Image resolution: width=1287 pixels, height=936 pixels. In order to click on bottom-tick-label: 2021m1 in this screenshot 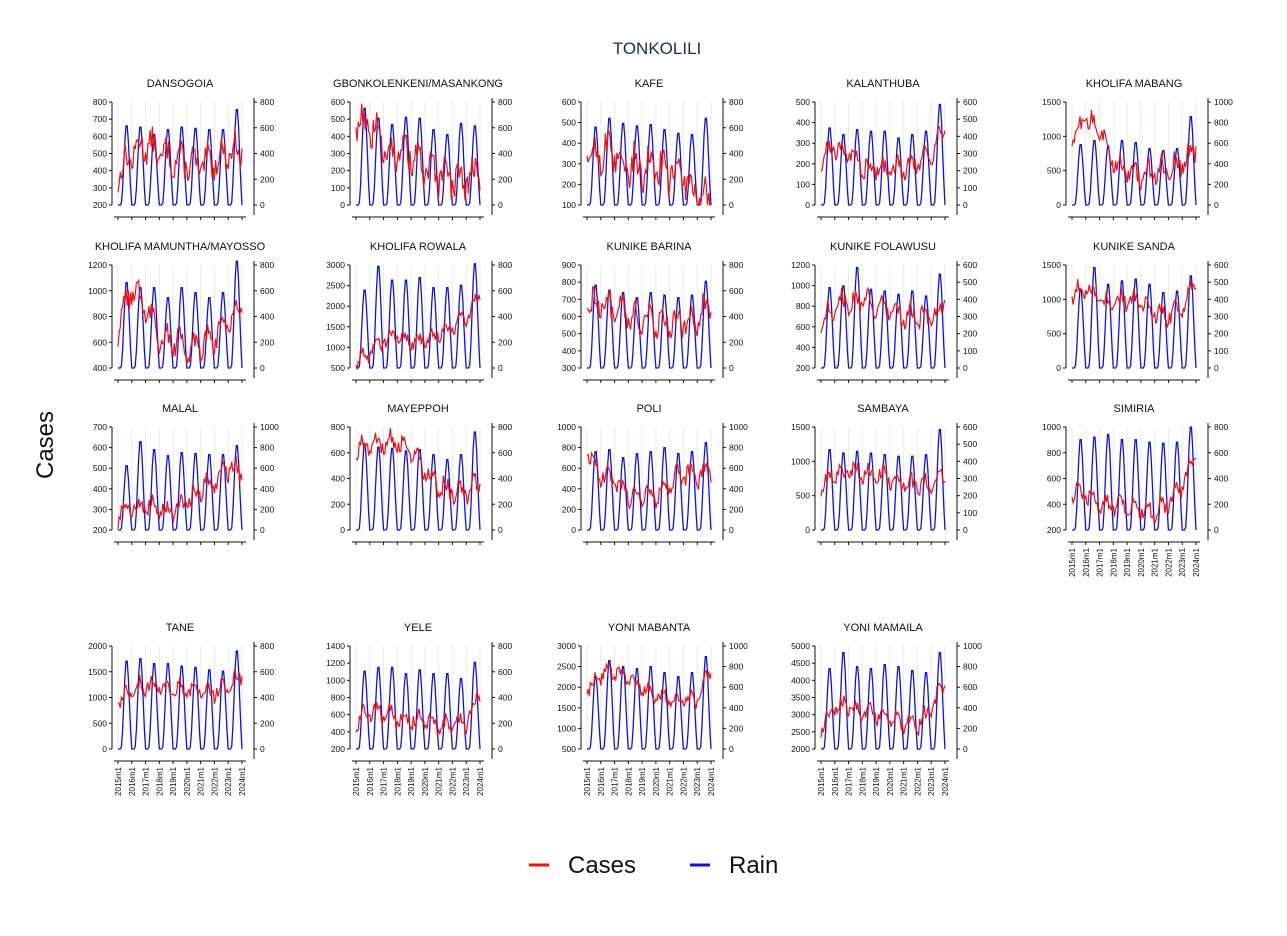, I will do `click(201, 780)`.